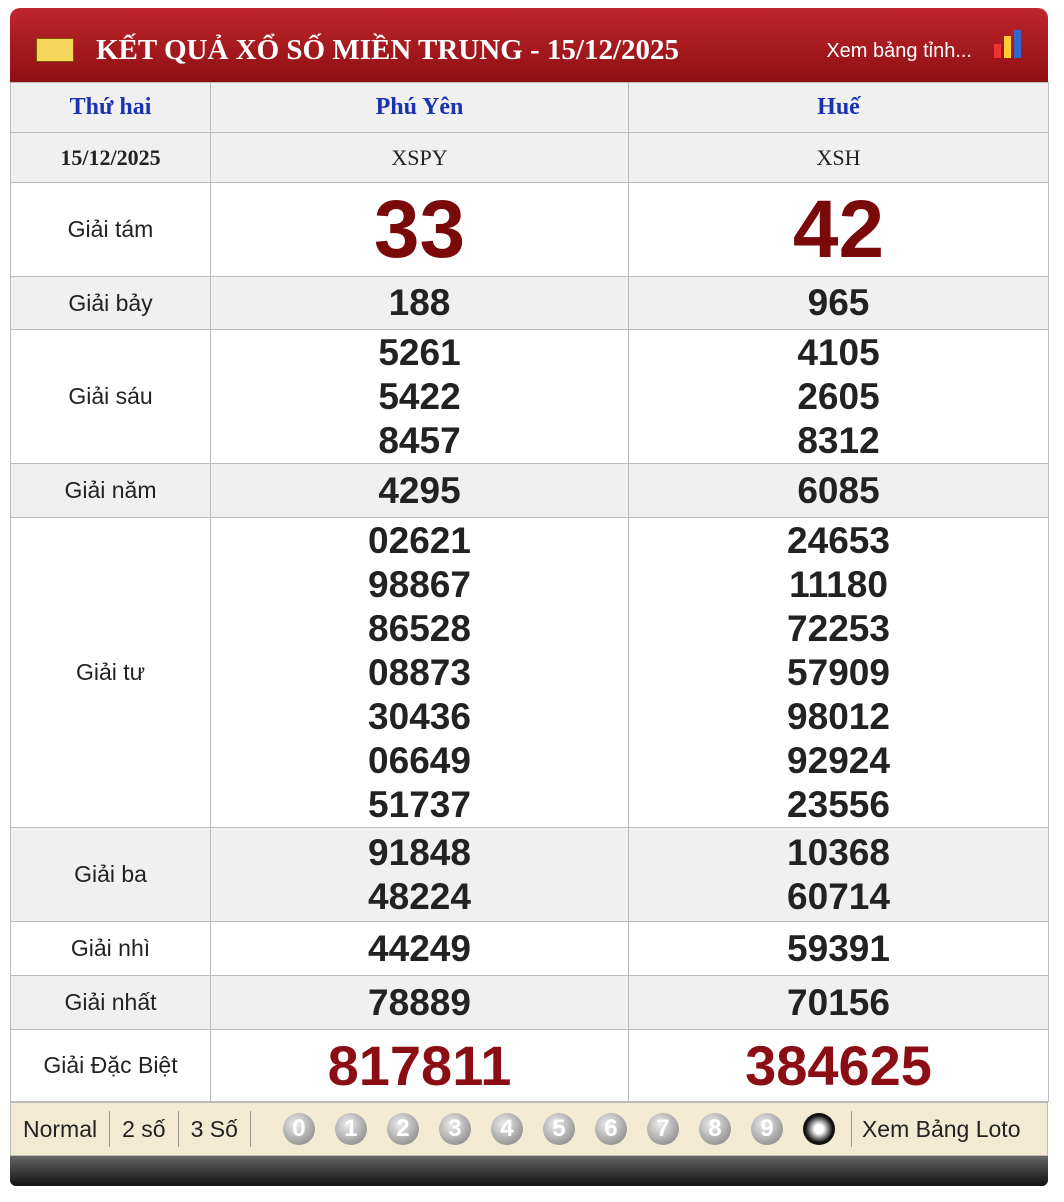 The width and height of the screenshot is (1064, 1202). I want to click on prize-number: 59391, so click(838, 948).